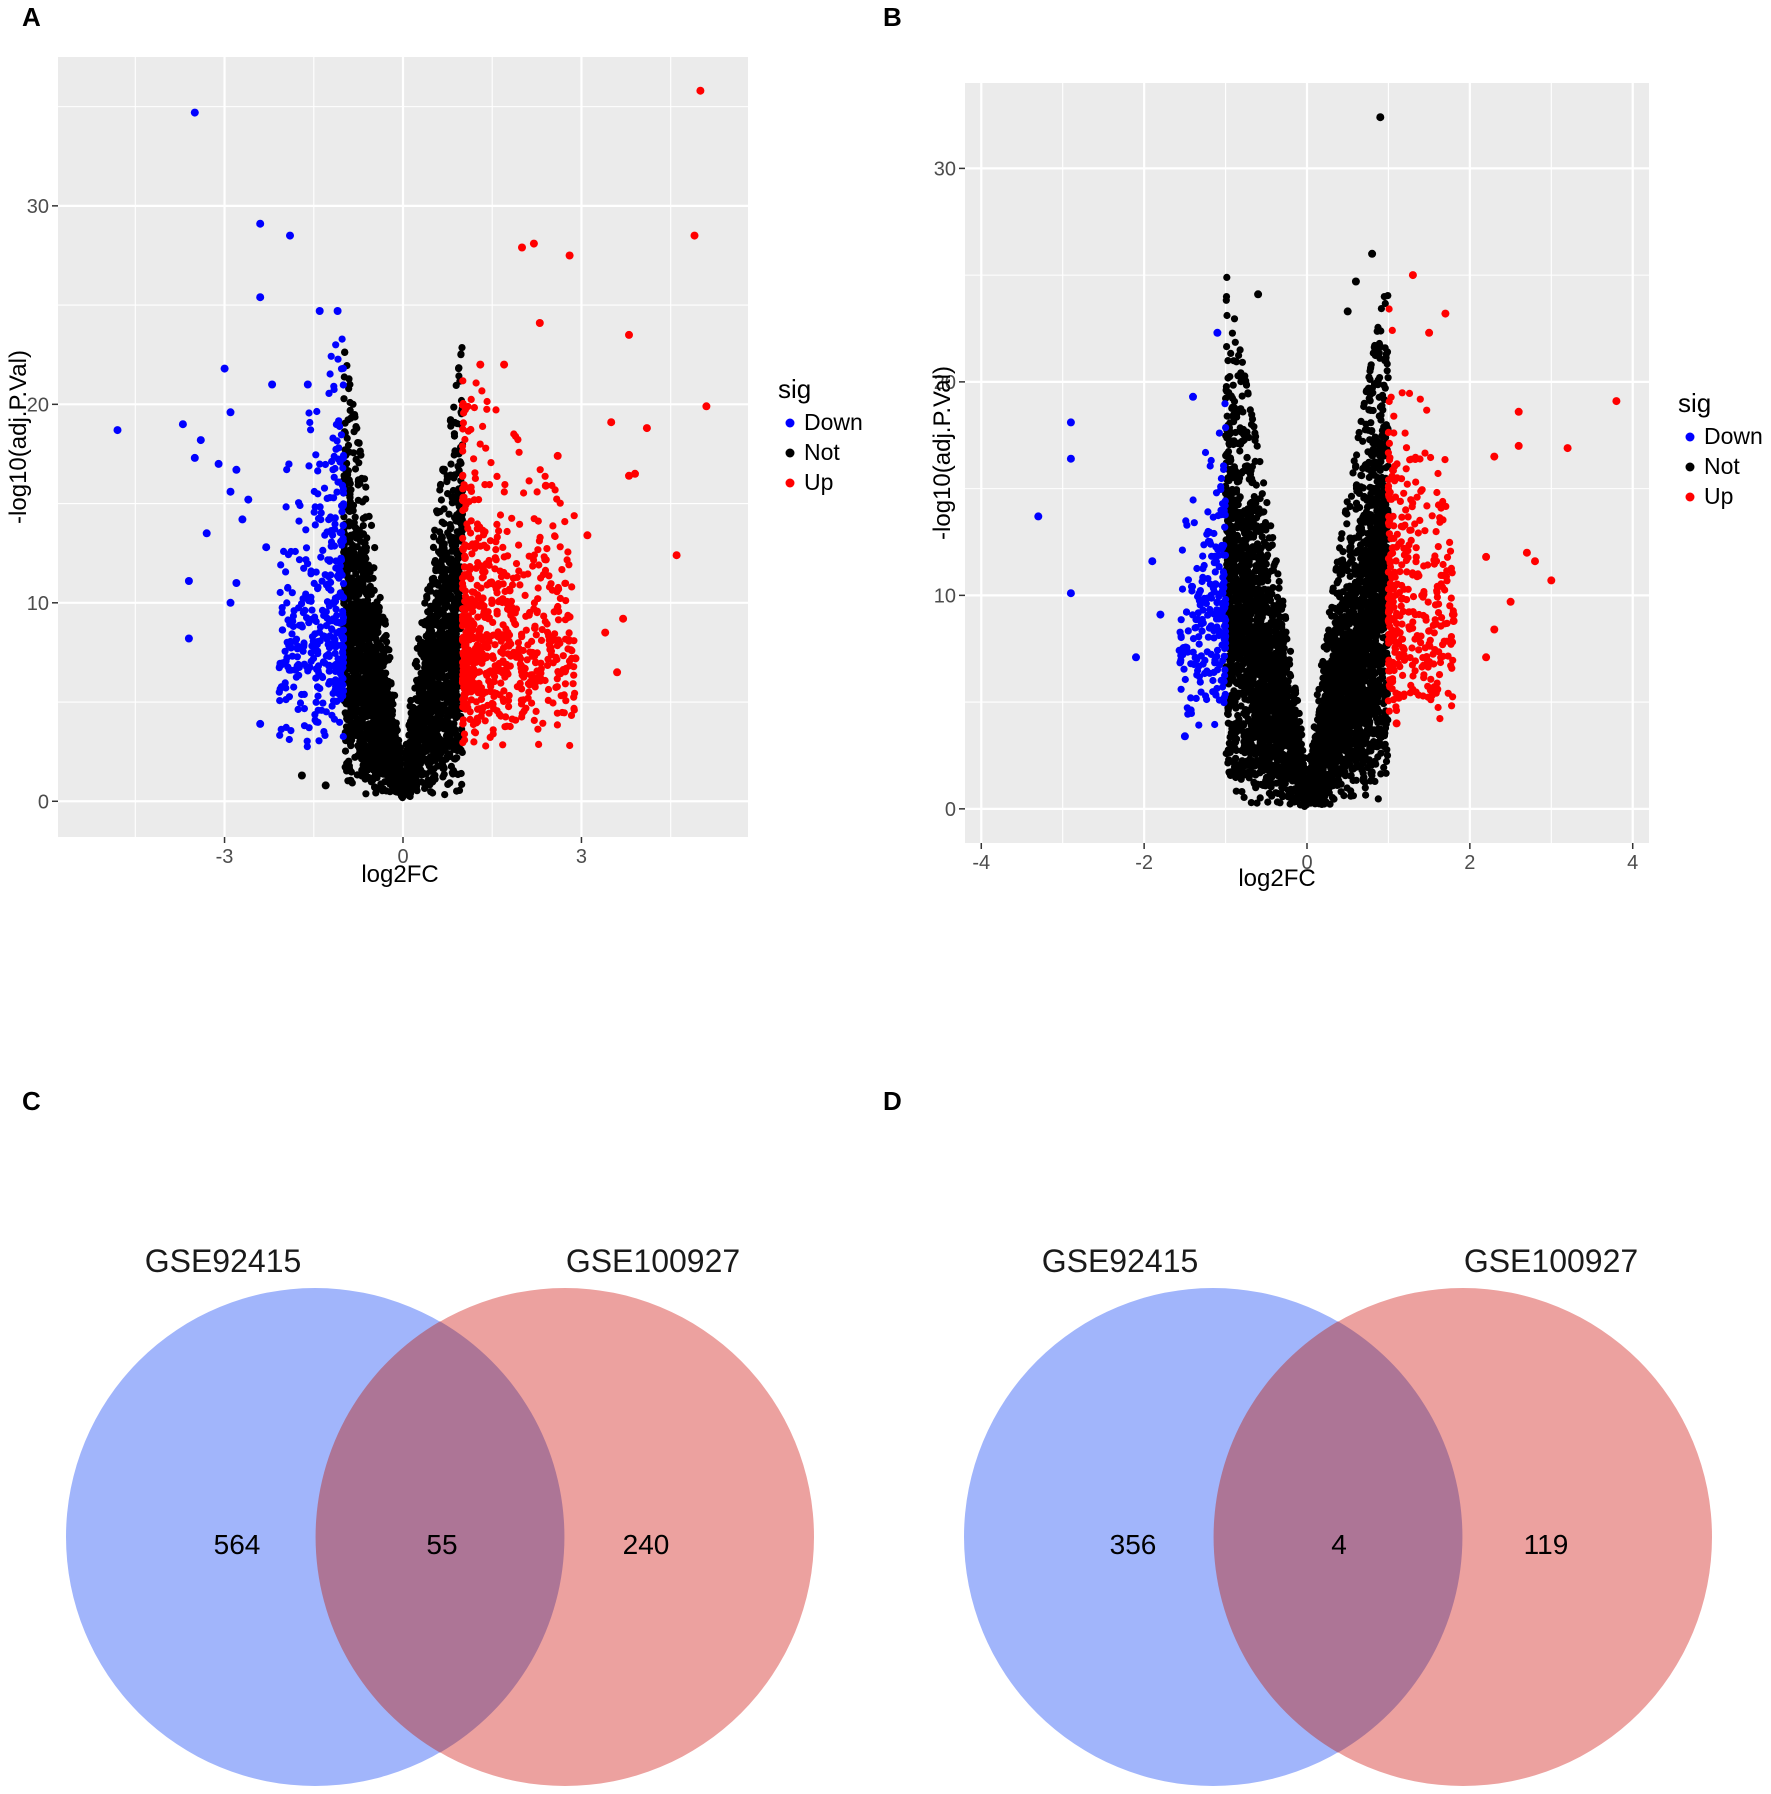 Image resolution: width=1771 pixels, height=1794 pixels. Describe the element at coordinates (412, 444) in the screenshot. I see `data-points` at that location.